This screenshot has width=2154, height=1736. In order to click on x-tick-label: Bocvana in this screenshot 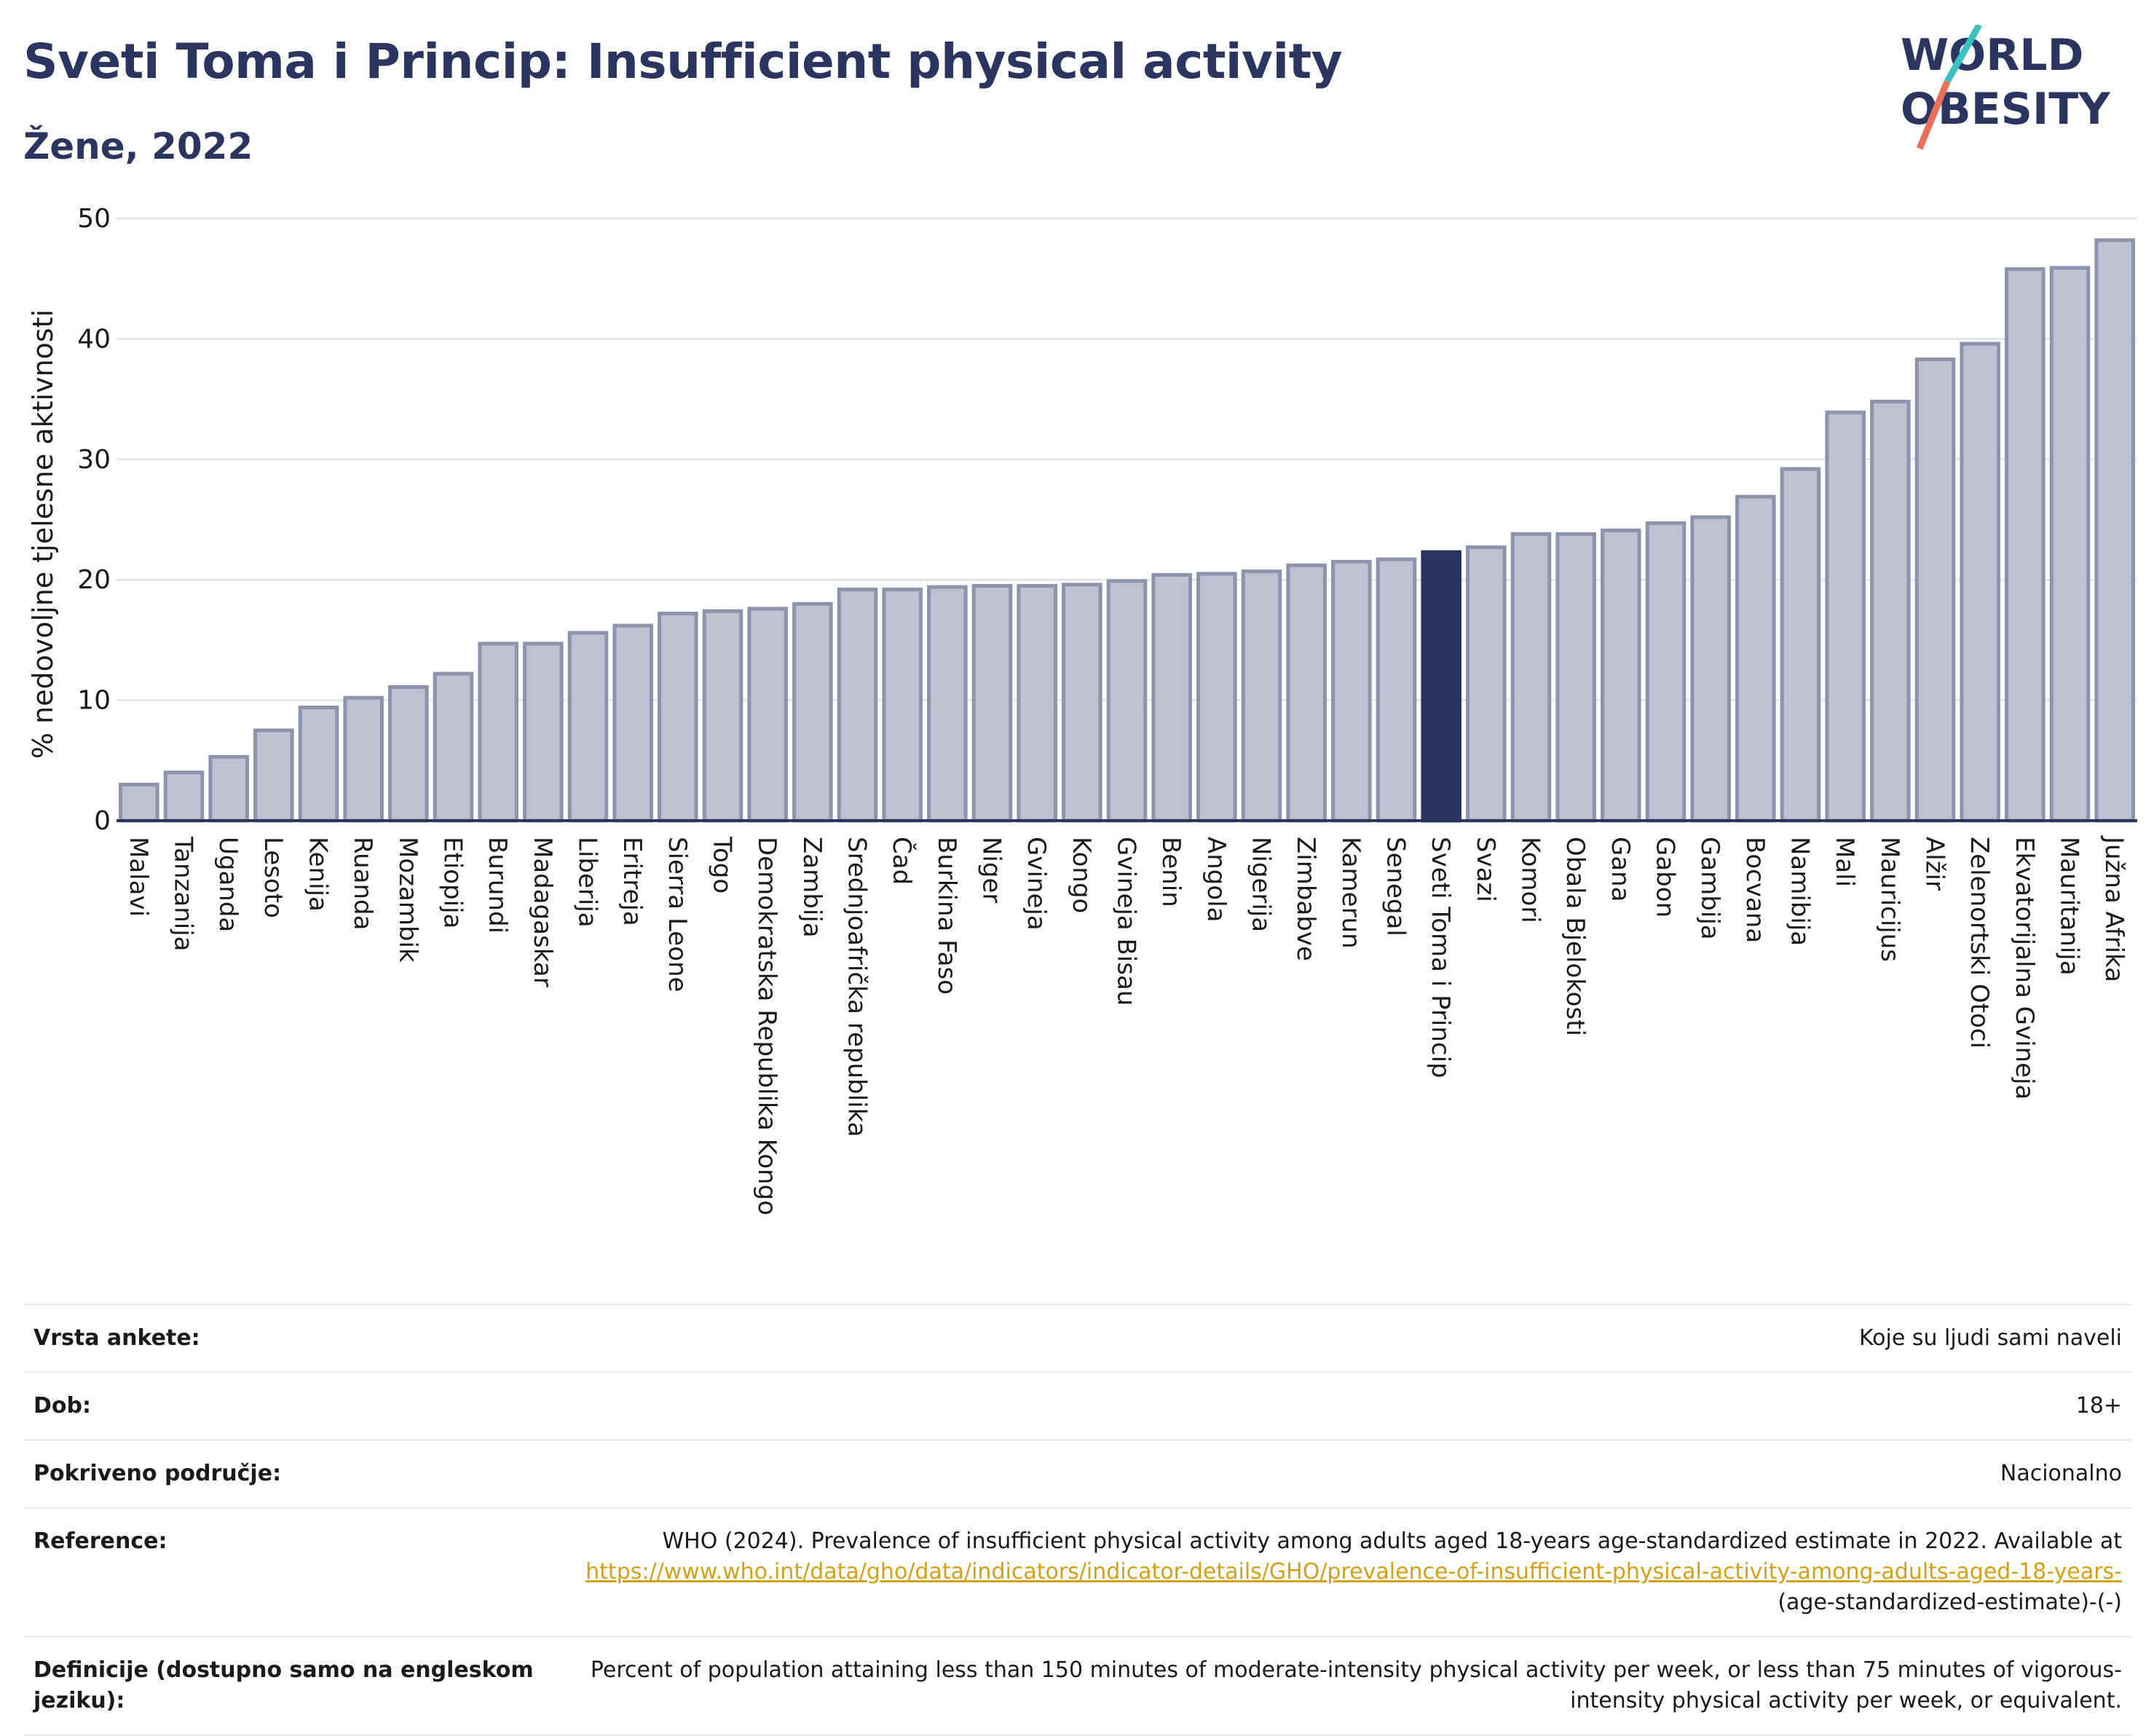, I will do `click(1755, 890)`.